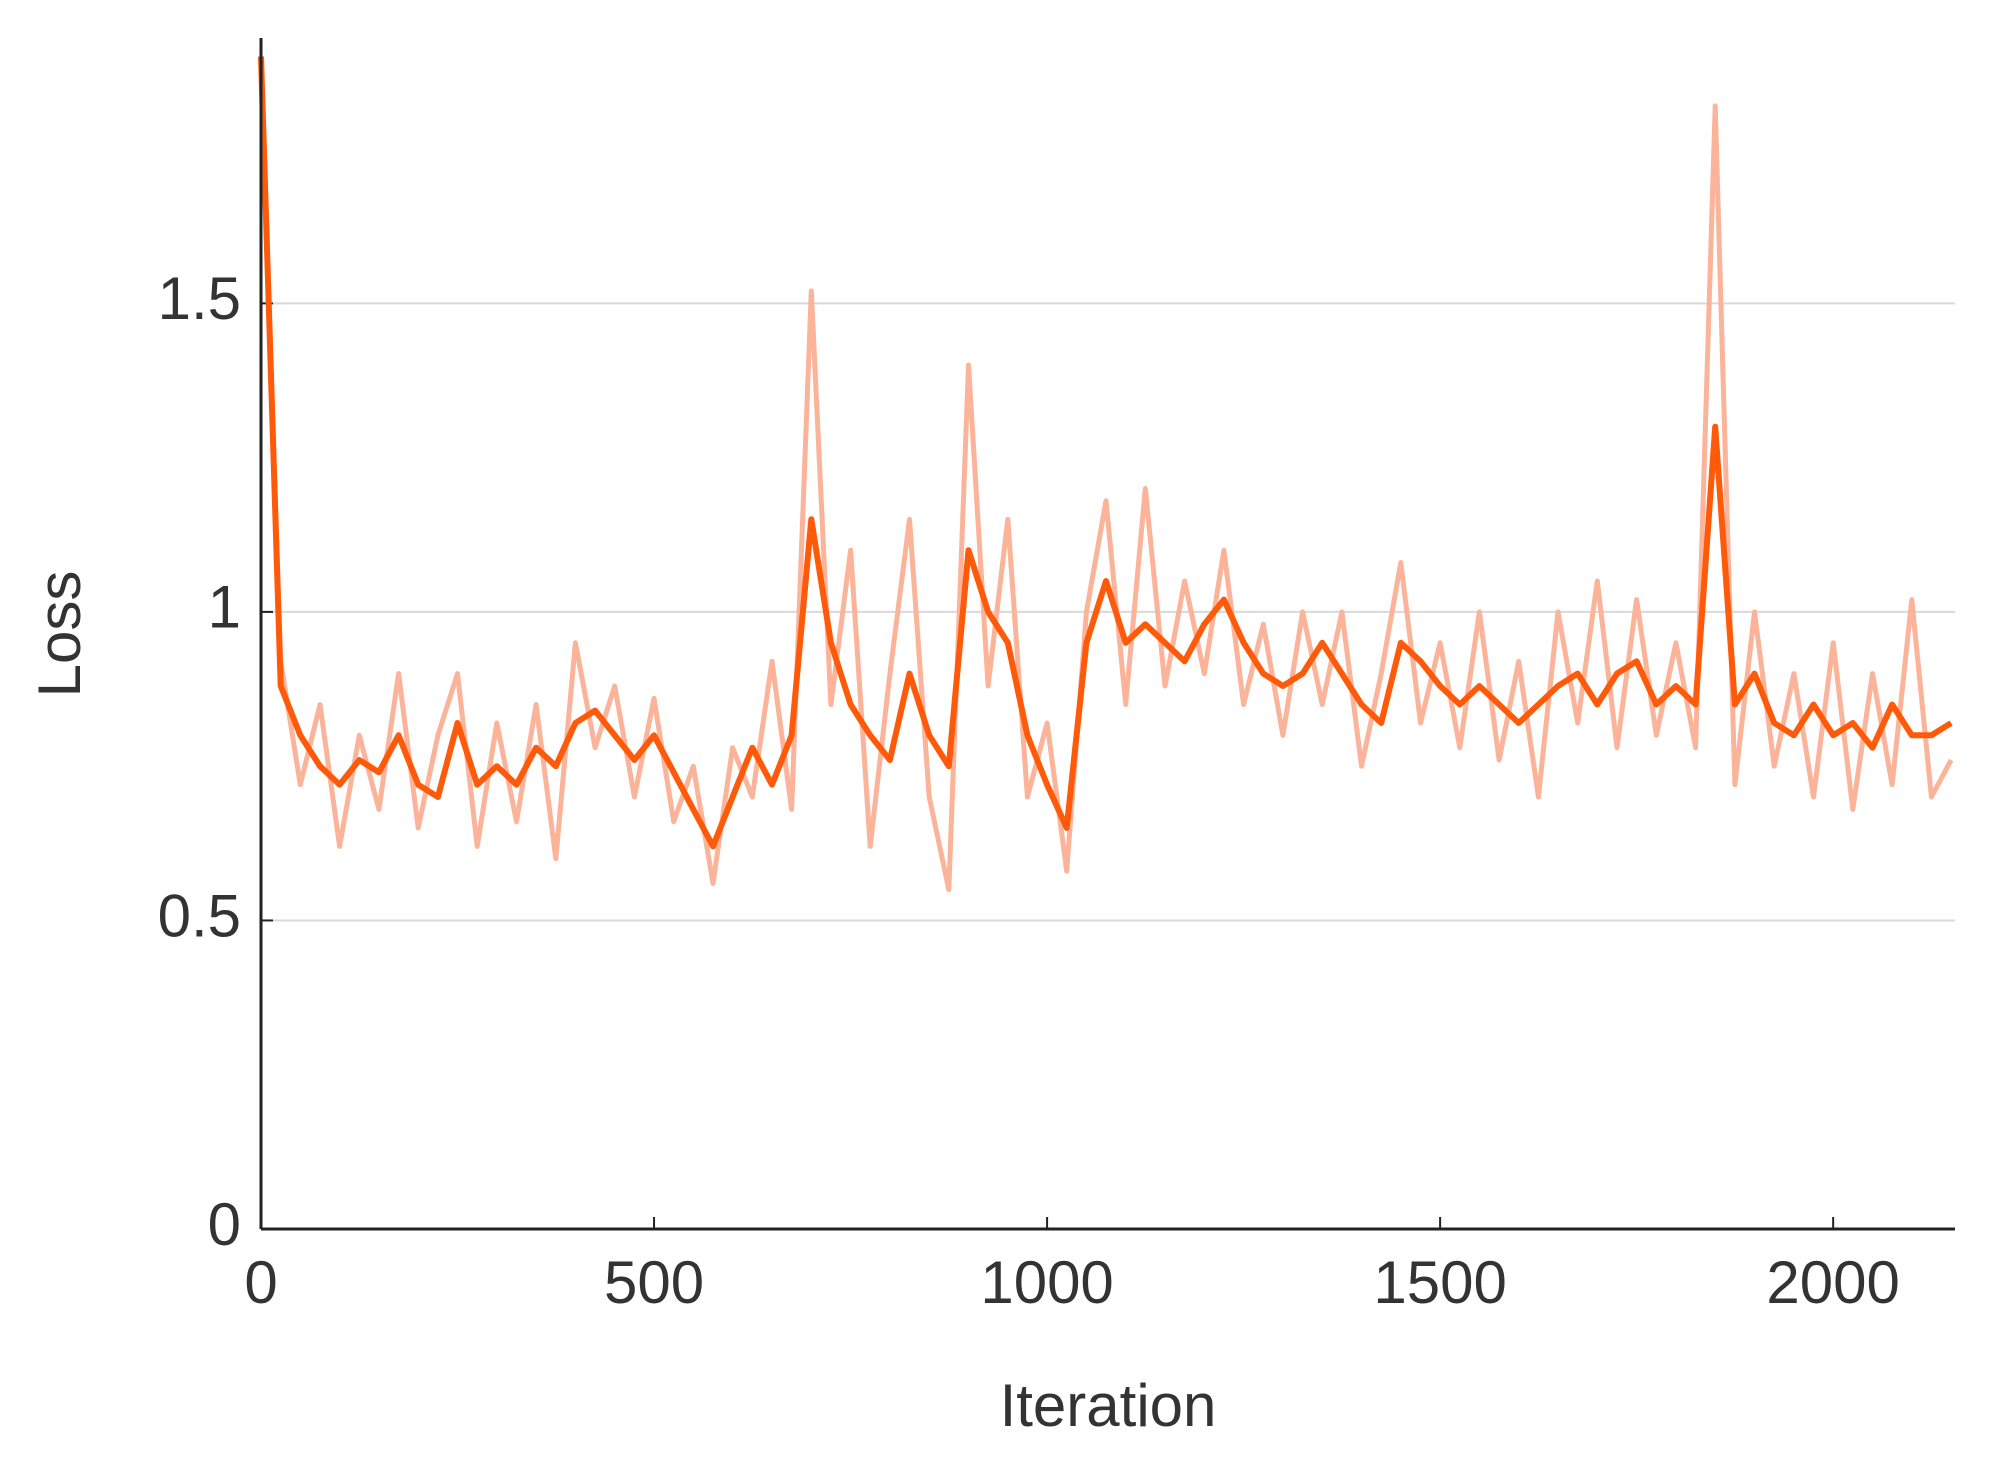 The image size is (1997, 1466). What do you see at coordinates (1046, 1282) in the screenshot?
I see `x-tick-label: 1000` at bounding box center [1046, 1282].